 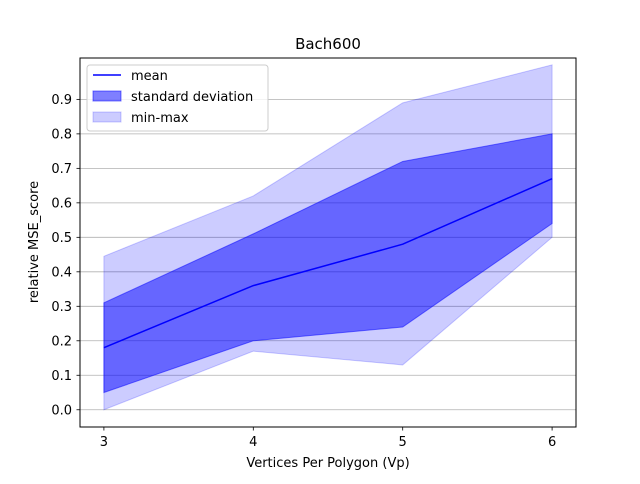 What do you see at coordinates (149, 76) in the screenshot?
I see `legend-mean-label: mean` at bounding box center [149, 76].